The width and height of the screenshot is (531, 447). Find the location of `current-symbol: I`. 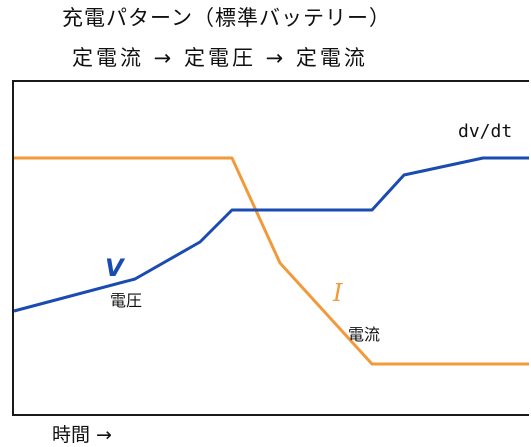

current-symbol: I is located at coordinates (337, 293).